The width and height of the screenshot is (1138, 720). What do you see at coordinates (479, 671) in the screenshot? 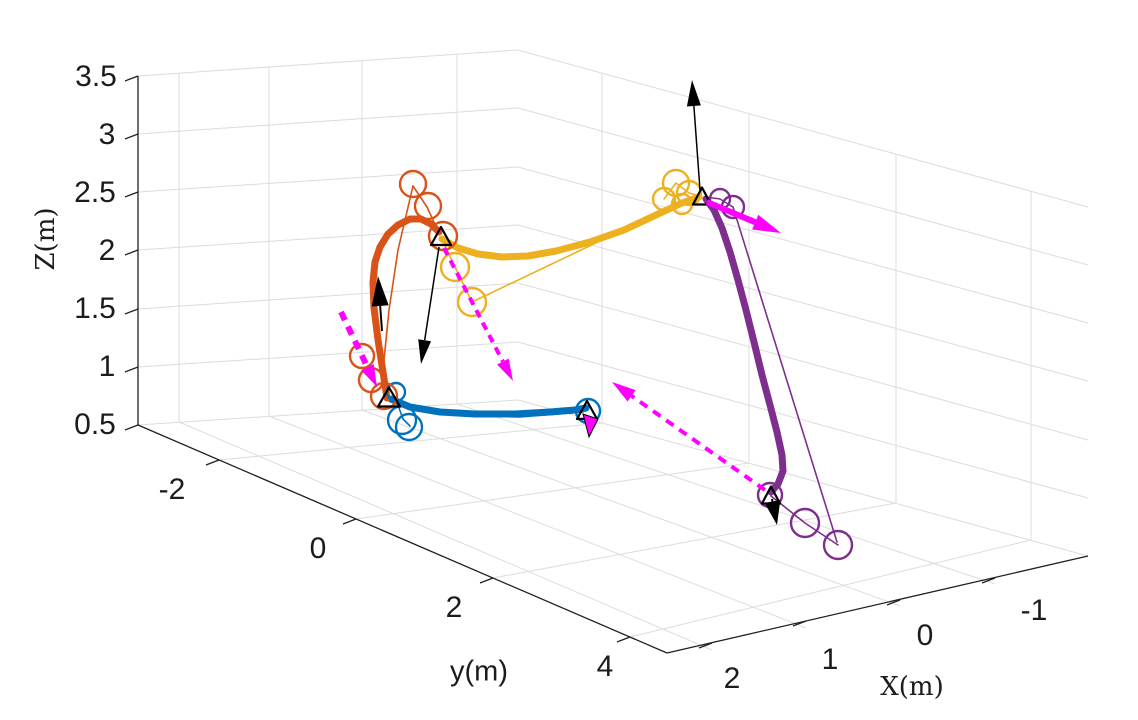
I see `y-axis-label: y(m)` at bounding box center [479, 671].